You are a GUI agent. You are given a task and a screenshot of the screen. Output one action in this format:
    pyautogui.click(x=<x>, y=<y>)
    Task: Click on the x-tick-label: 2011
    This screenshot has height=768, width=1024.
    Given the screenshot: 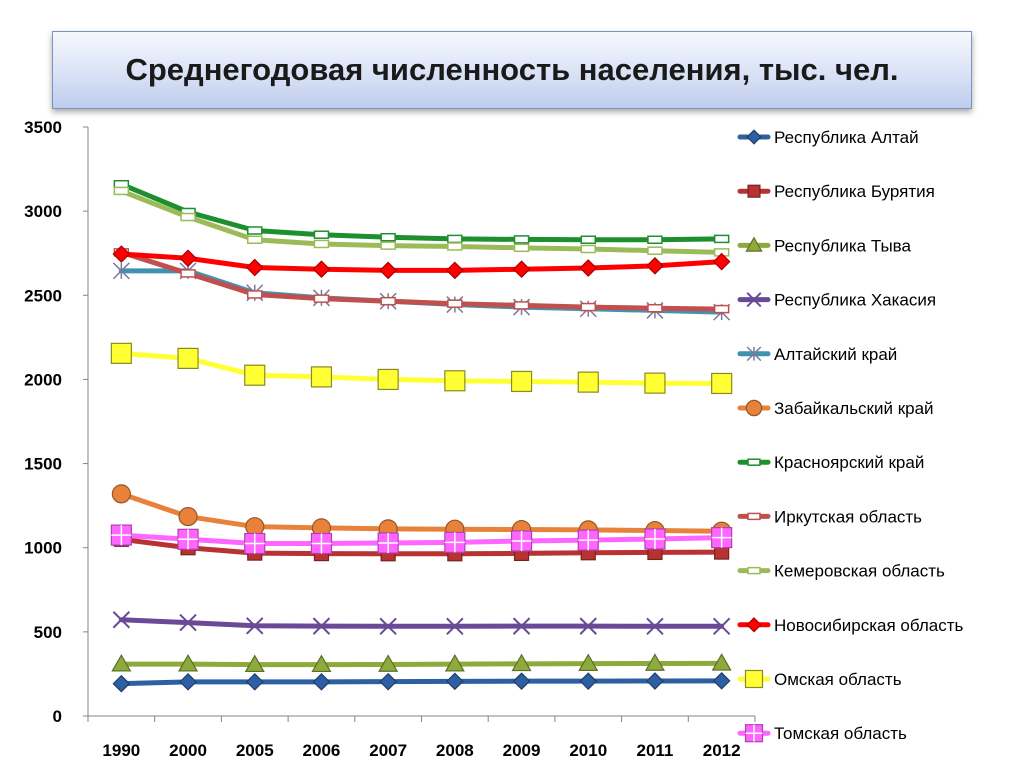 What is the action you would take?
    pyautogui.click(x=655, y=750)
    